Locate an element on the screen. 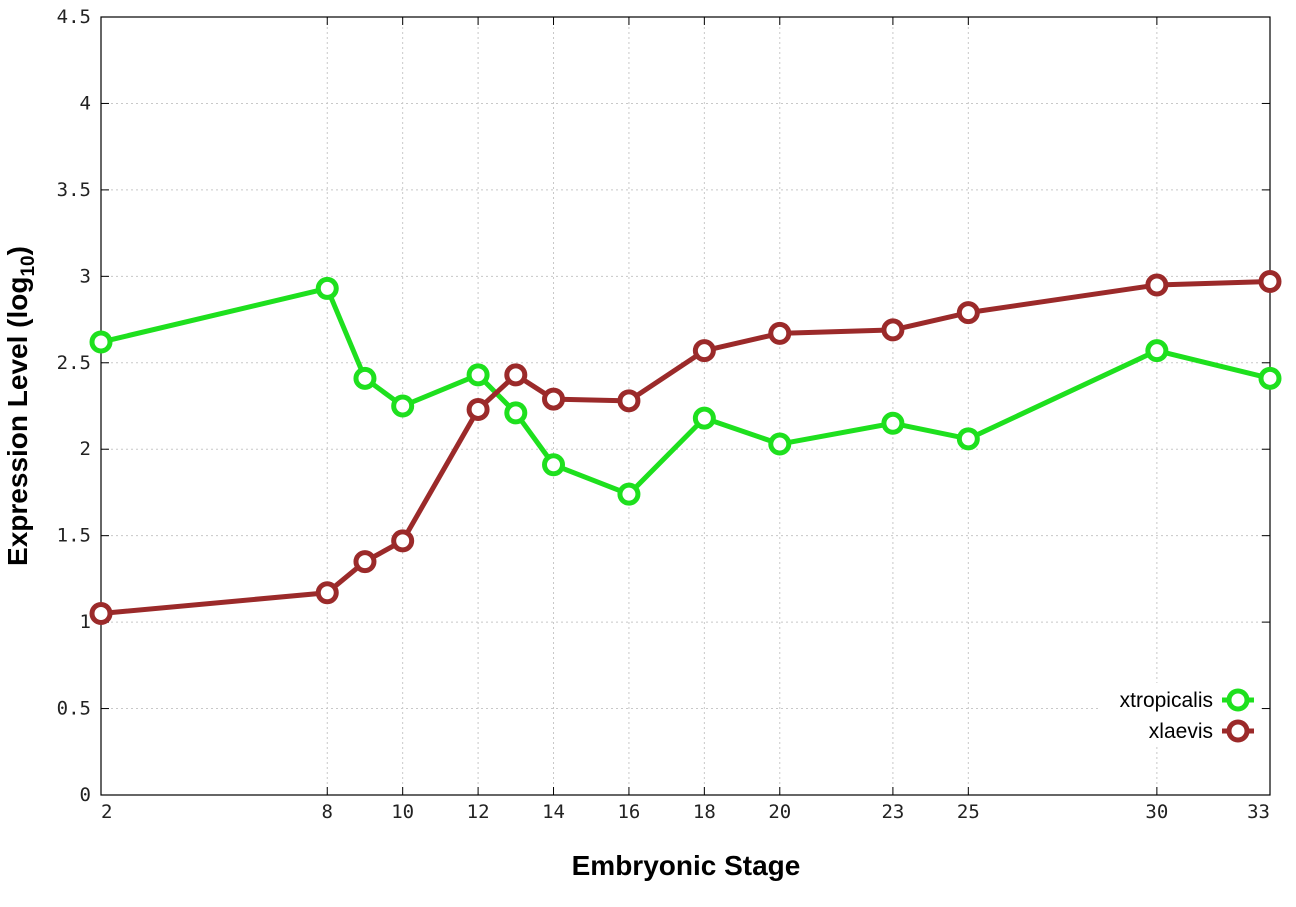  x-tick-label: 16 is located at coordinates (628, 812).